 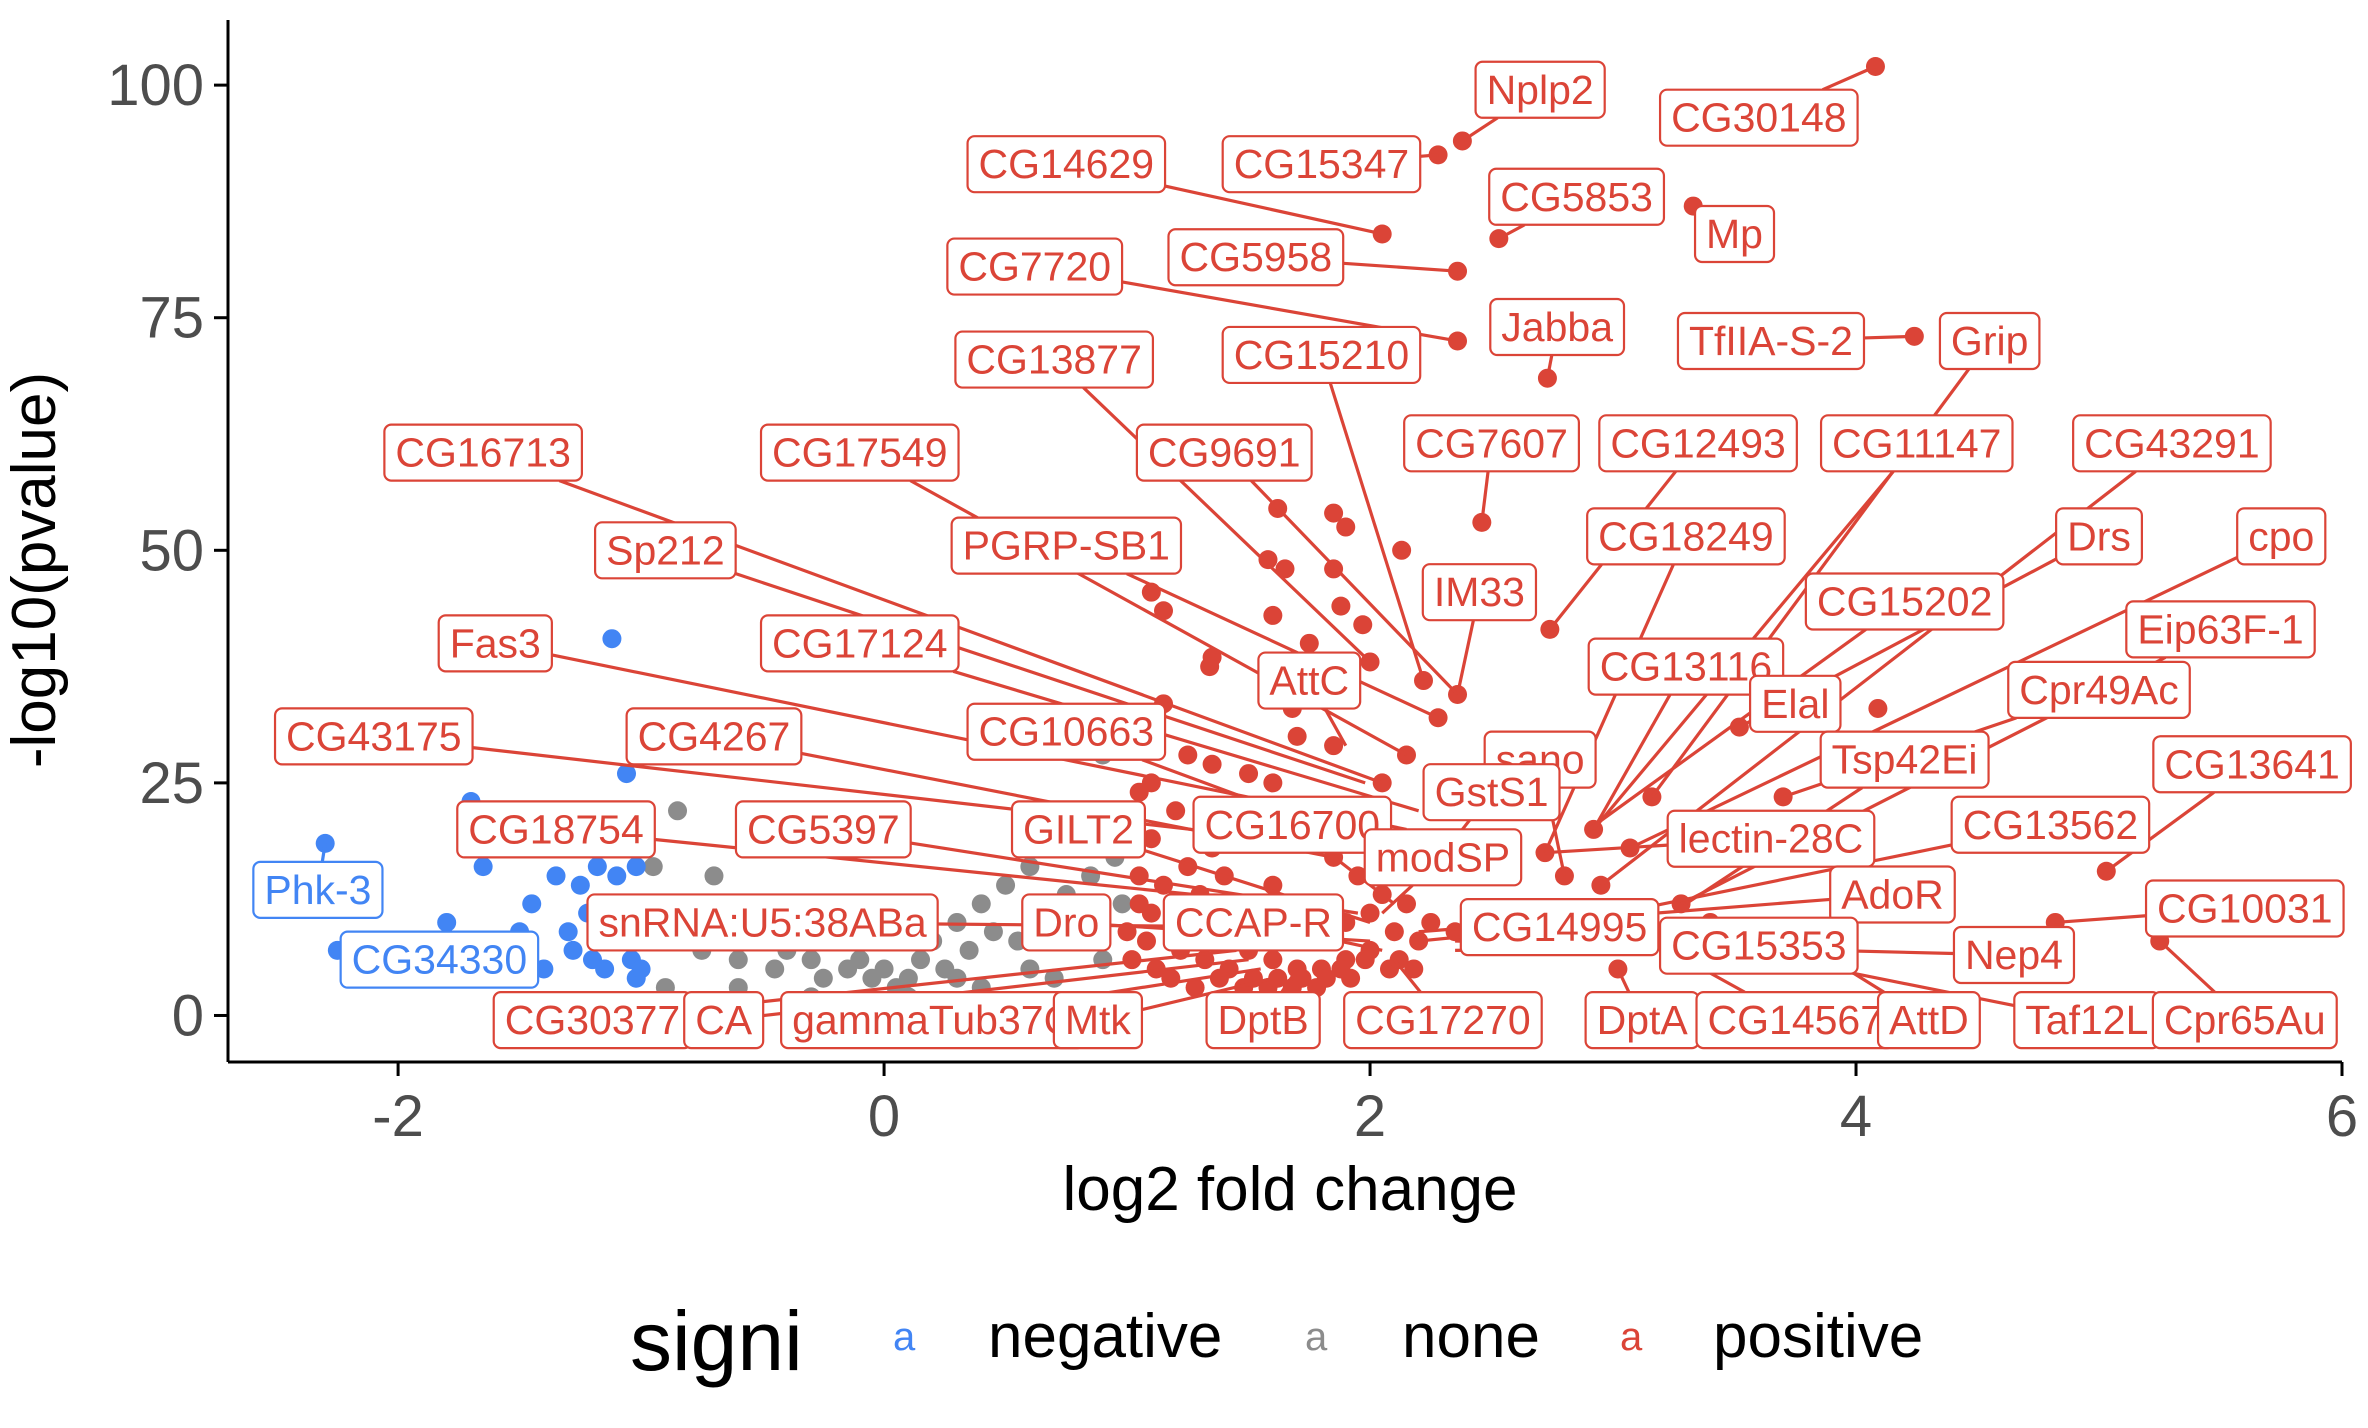 I want to click on point-label: CG5958, so click(x=1256, y=257).